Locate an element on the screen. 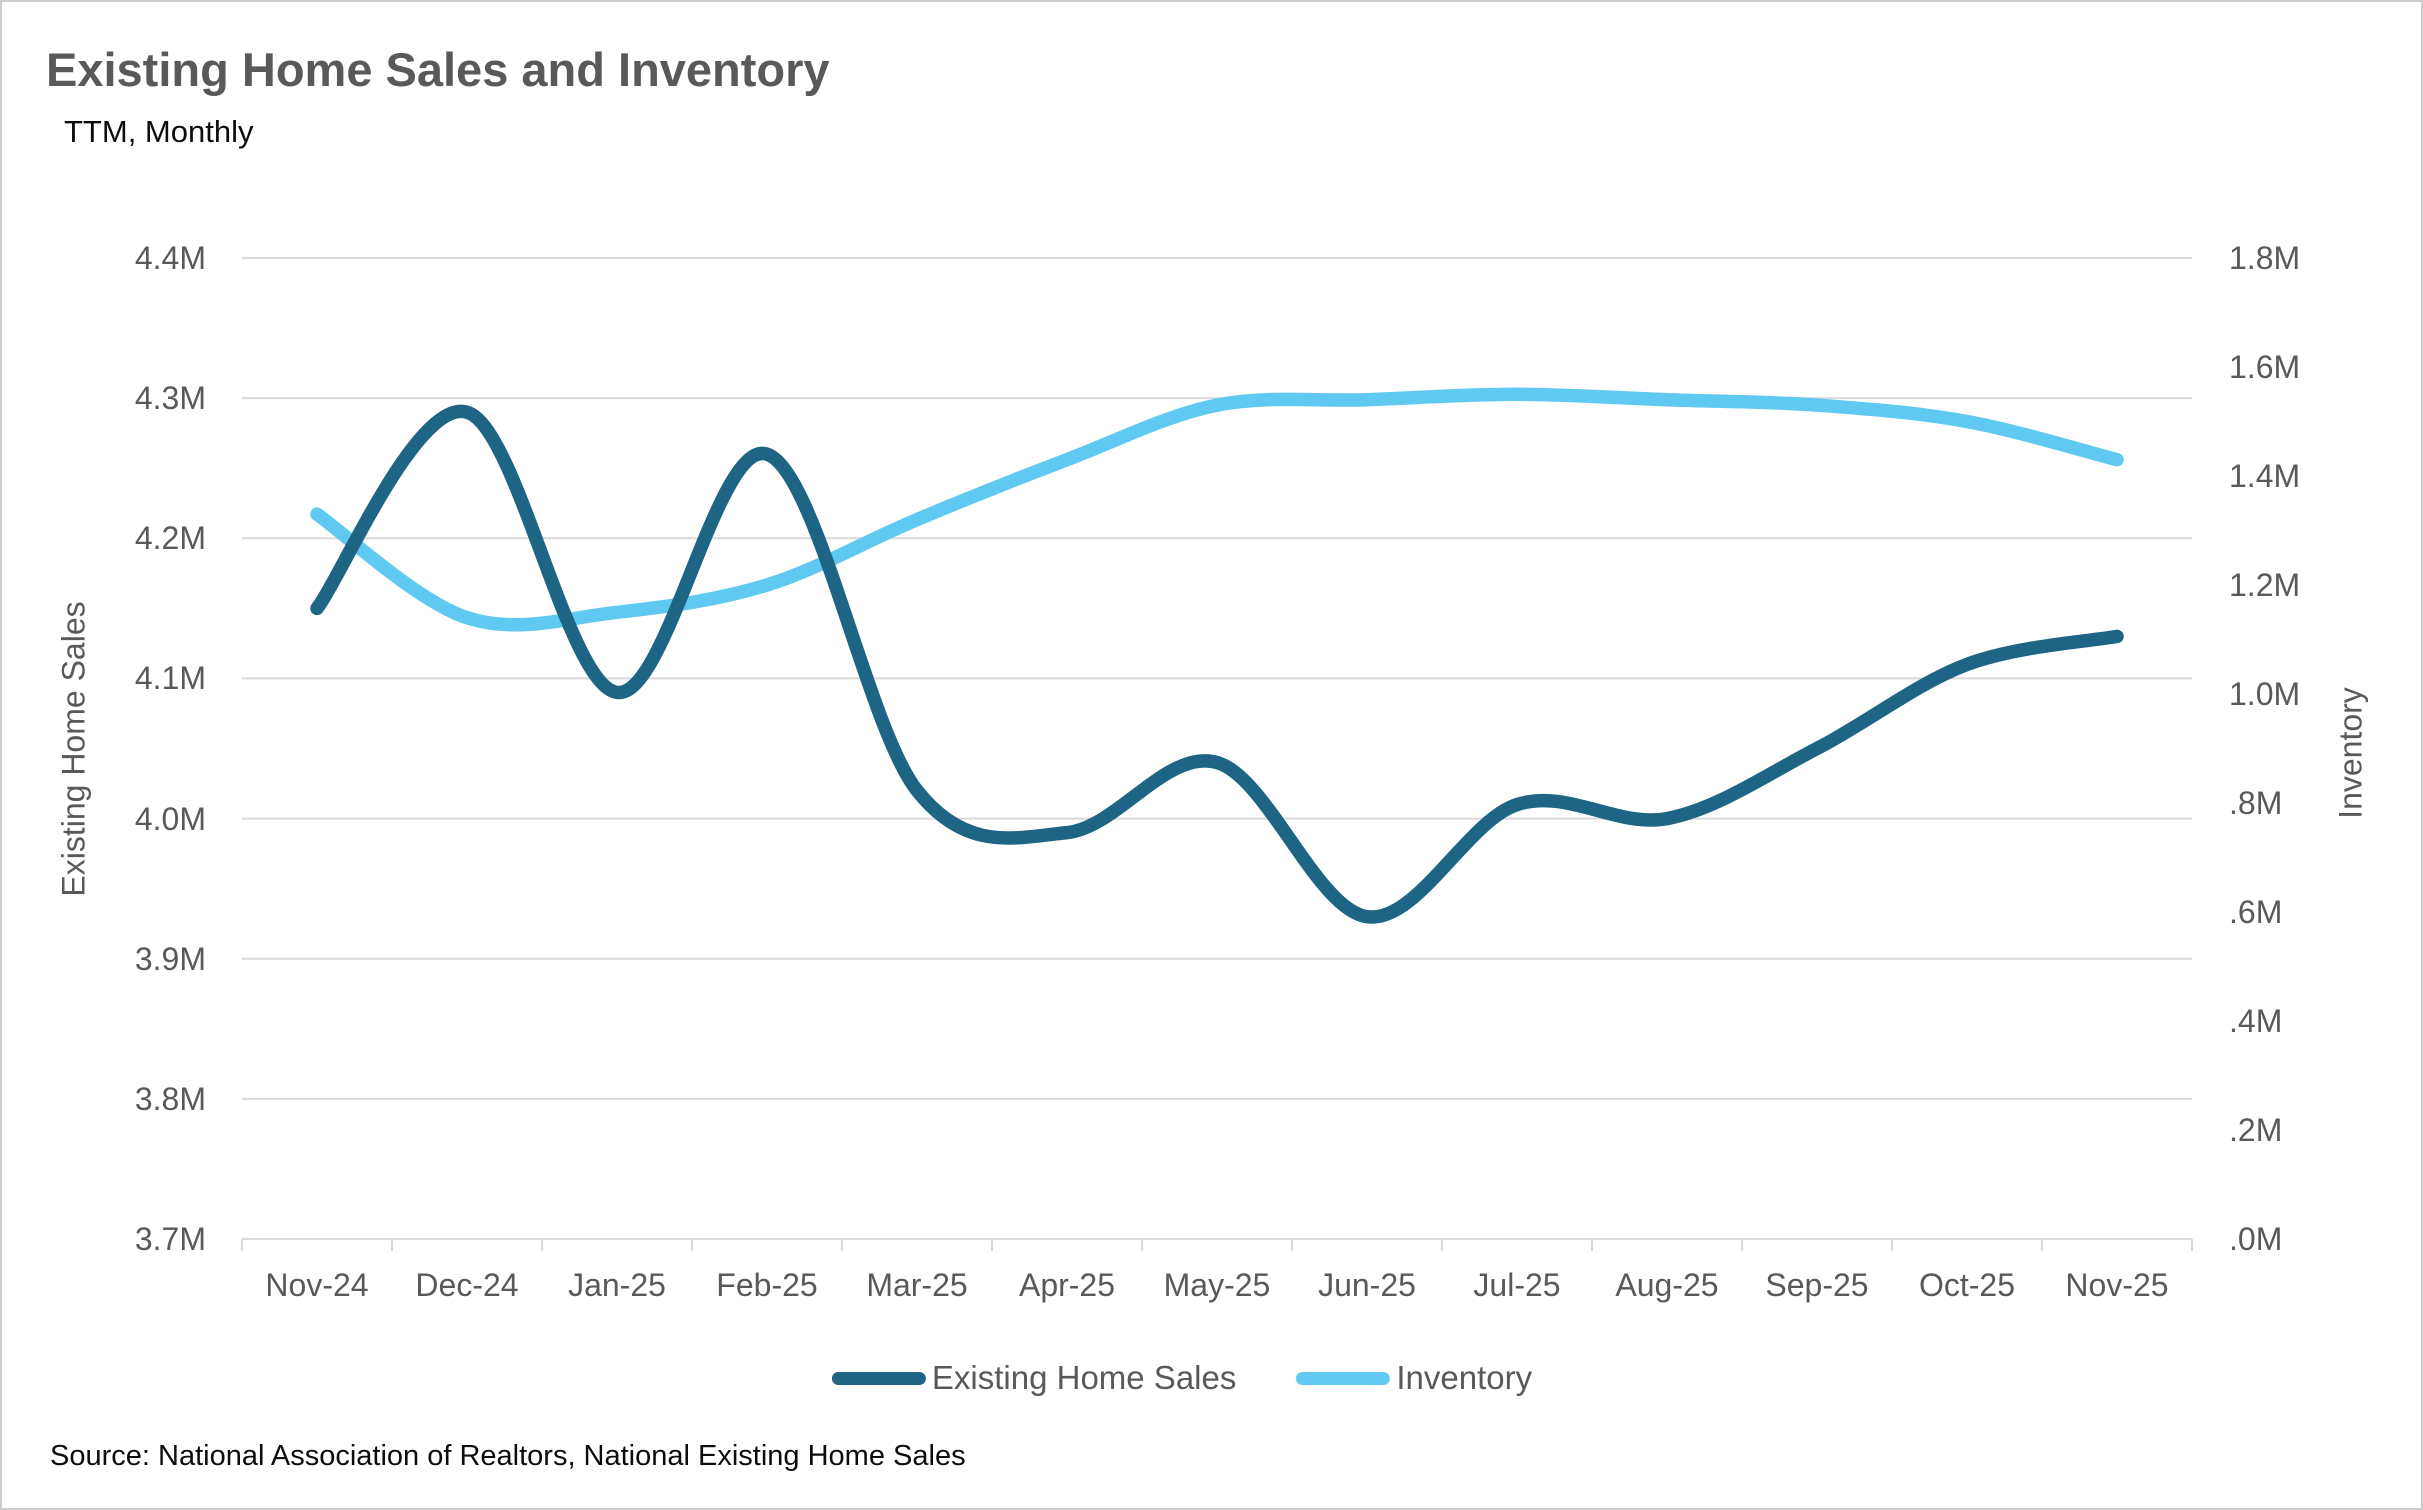 This screenshot has height=1510, width=2423. legend-item: Inventory is located at coordinates (1414, 1378).